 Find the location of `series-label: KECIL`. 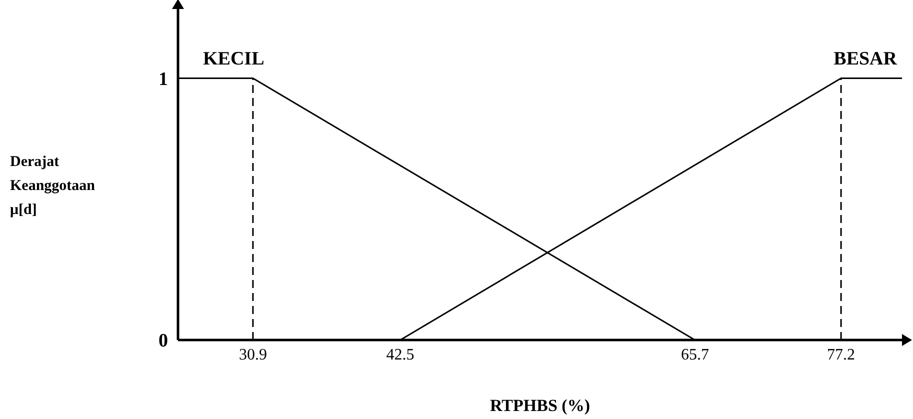

series-label: KECIL is located at coordinates (233, 59).